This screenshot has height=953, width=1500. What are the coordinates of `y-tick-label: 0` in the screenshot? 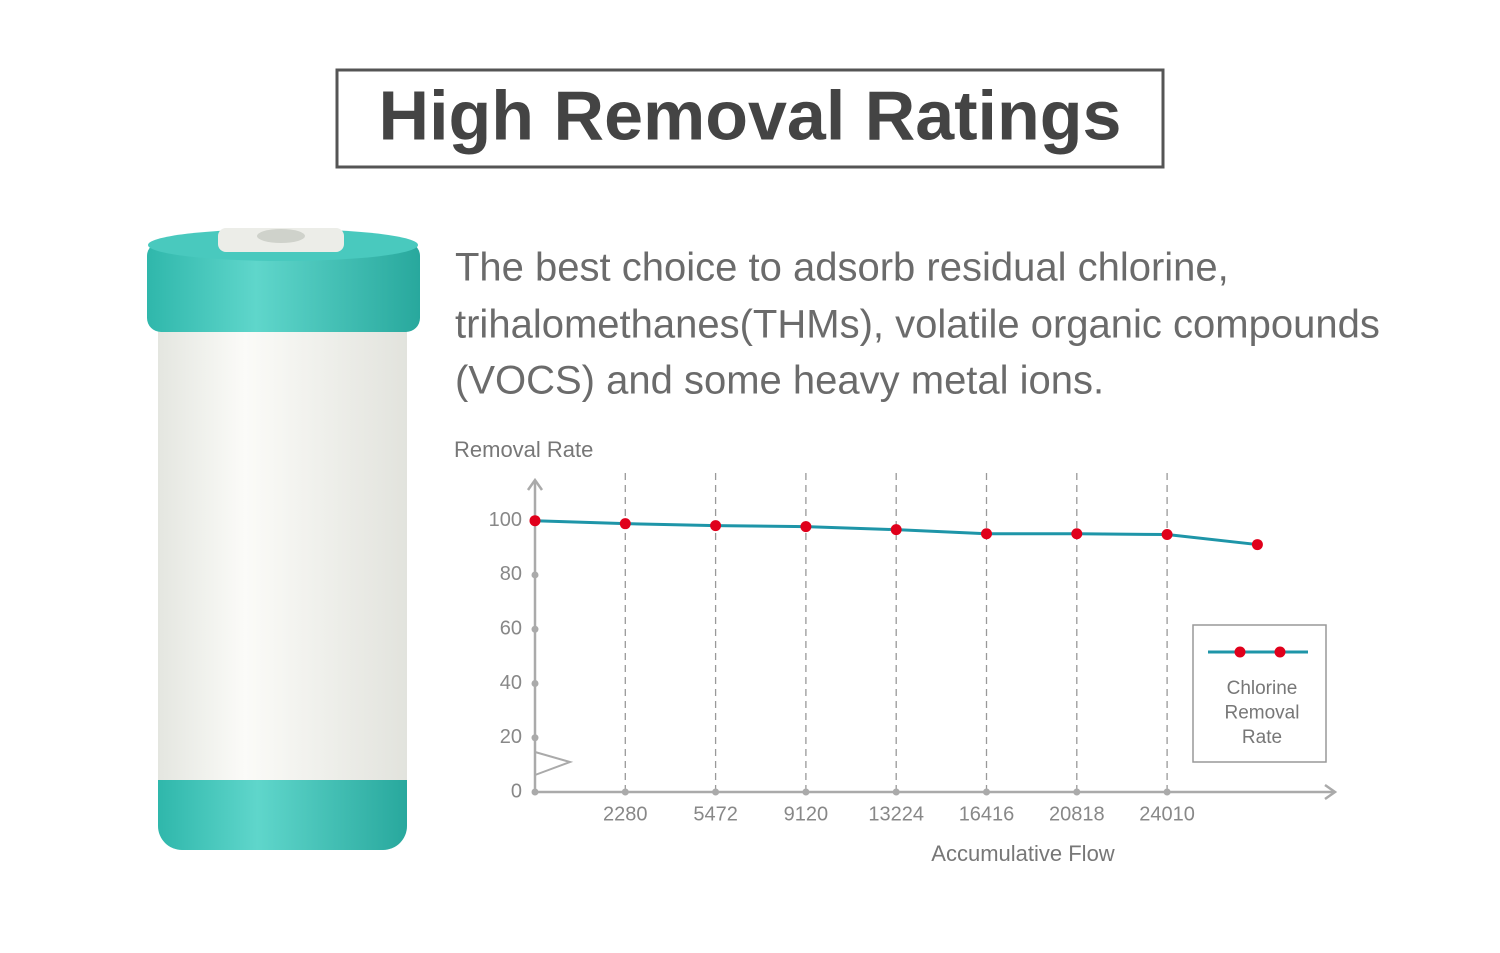 It's located at (516, 791).